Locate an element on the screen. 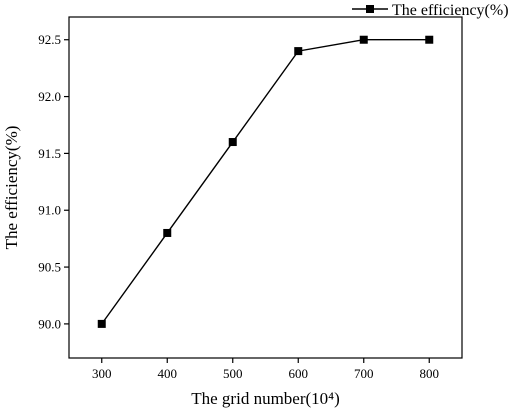 This screenshot has width=526, height=410. x-tick-label: 500 is located at coordinates (233, 373).